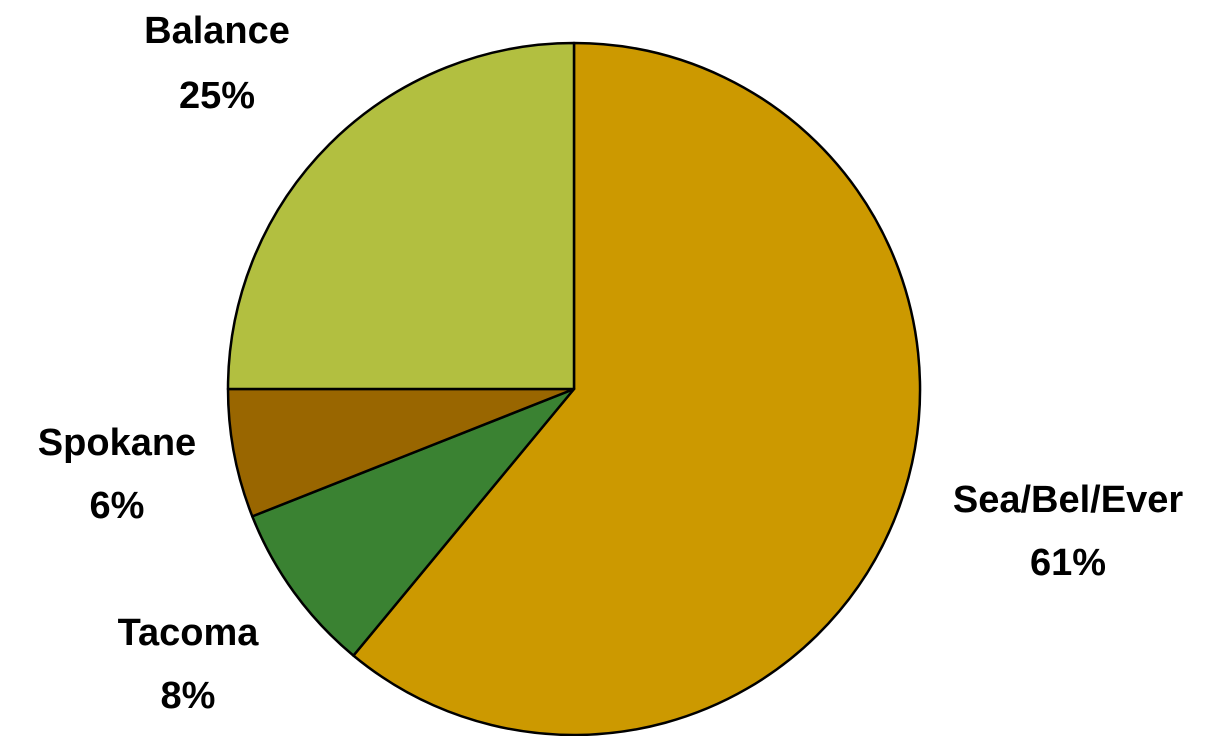  Describe the element at coordinates (401, 216) in the screenshot. I see `pie-slice-balance` at that location.